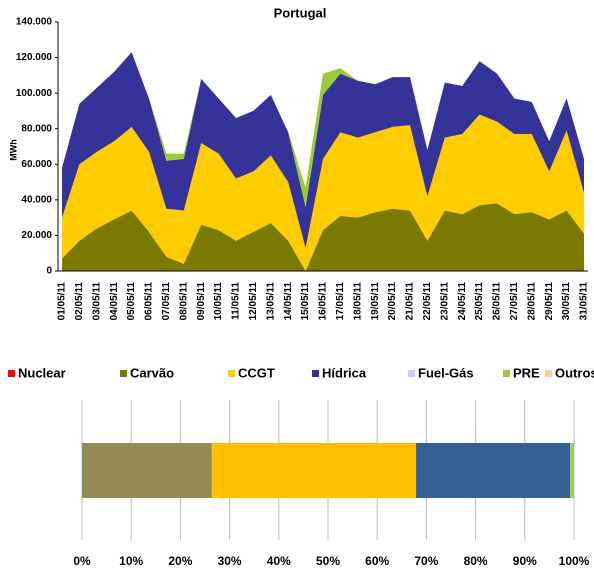 The image size is (594, 574). I want to click on legend-label: PRE, so click(526, 372).